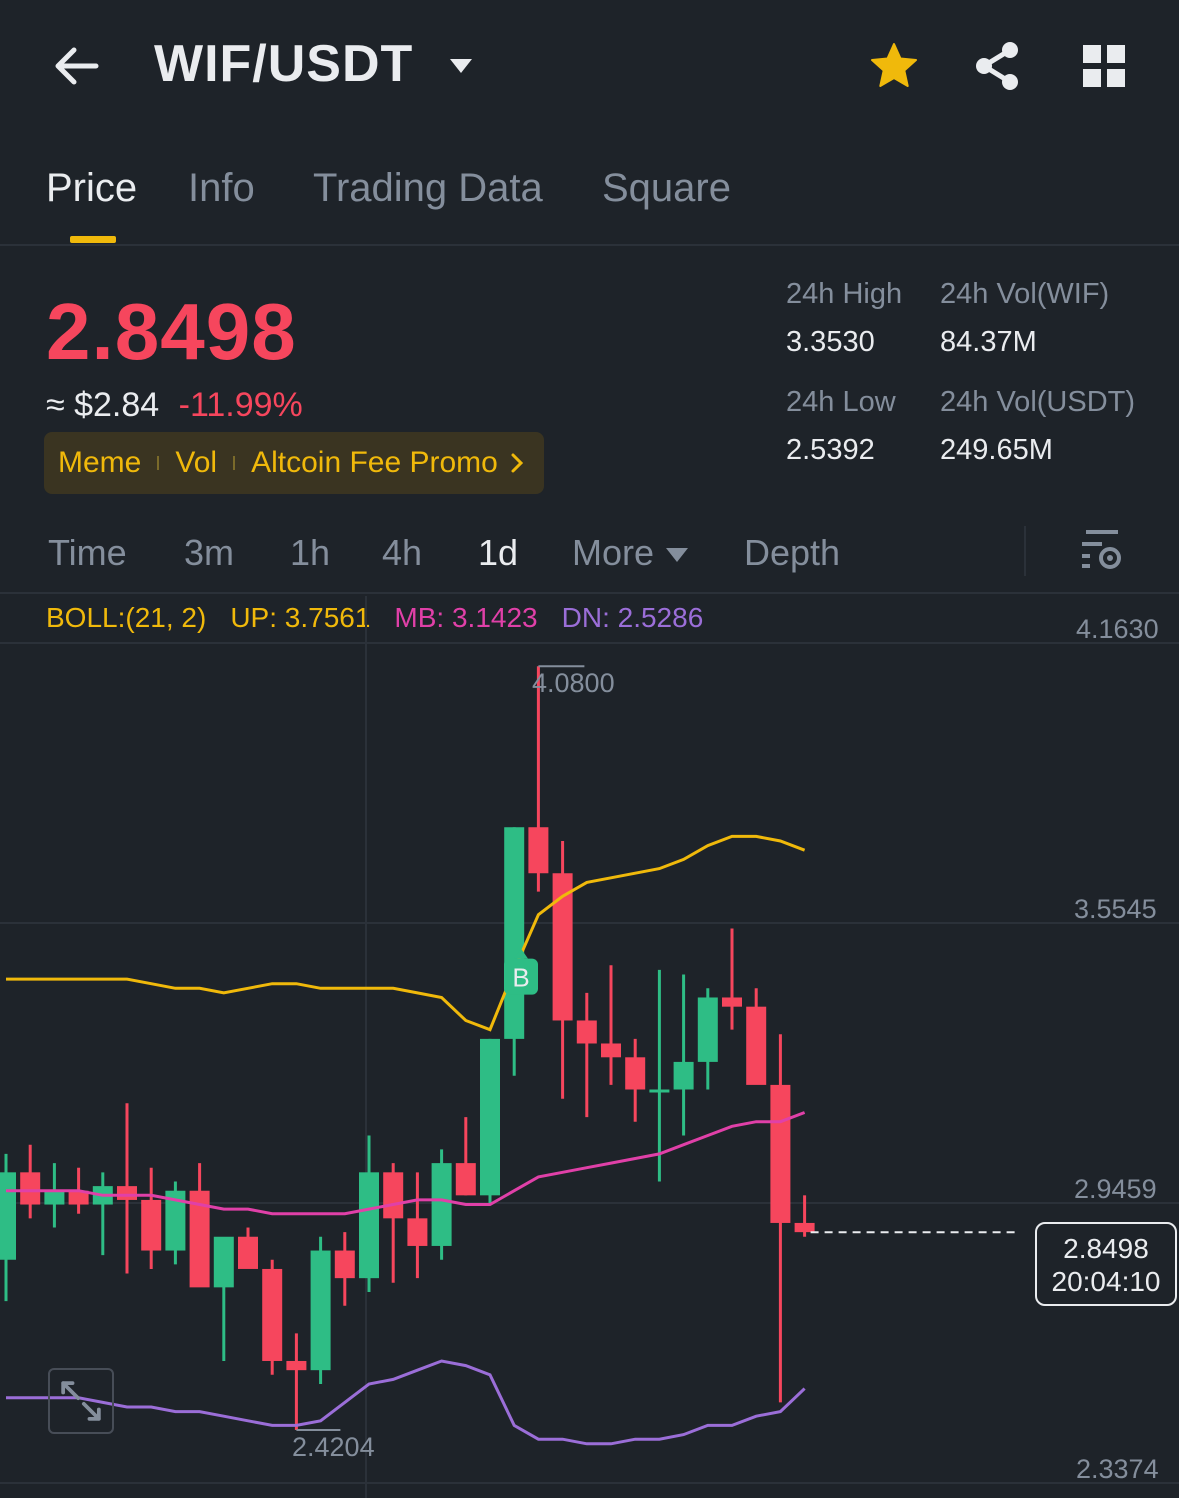  Describe the element at coordinates (666, 188) in the screenshot. I see `tab-square: Square` at that location.